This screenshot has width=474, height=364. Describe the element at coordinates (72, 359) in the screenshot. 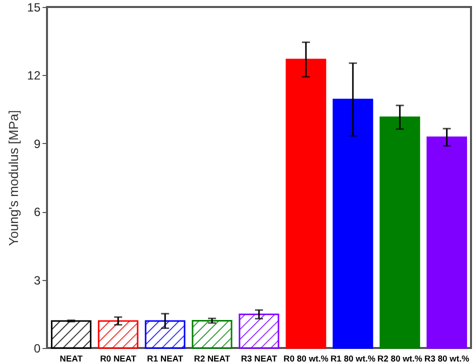

I see `x-tick-label: NEAT` at that location.